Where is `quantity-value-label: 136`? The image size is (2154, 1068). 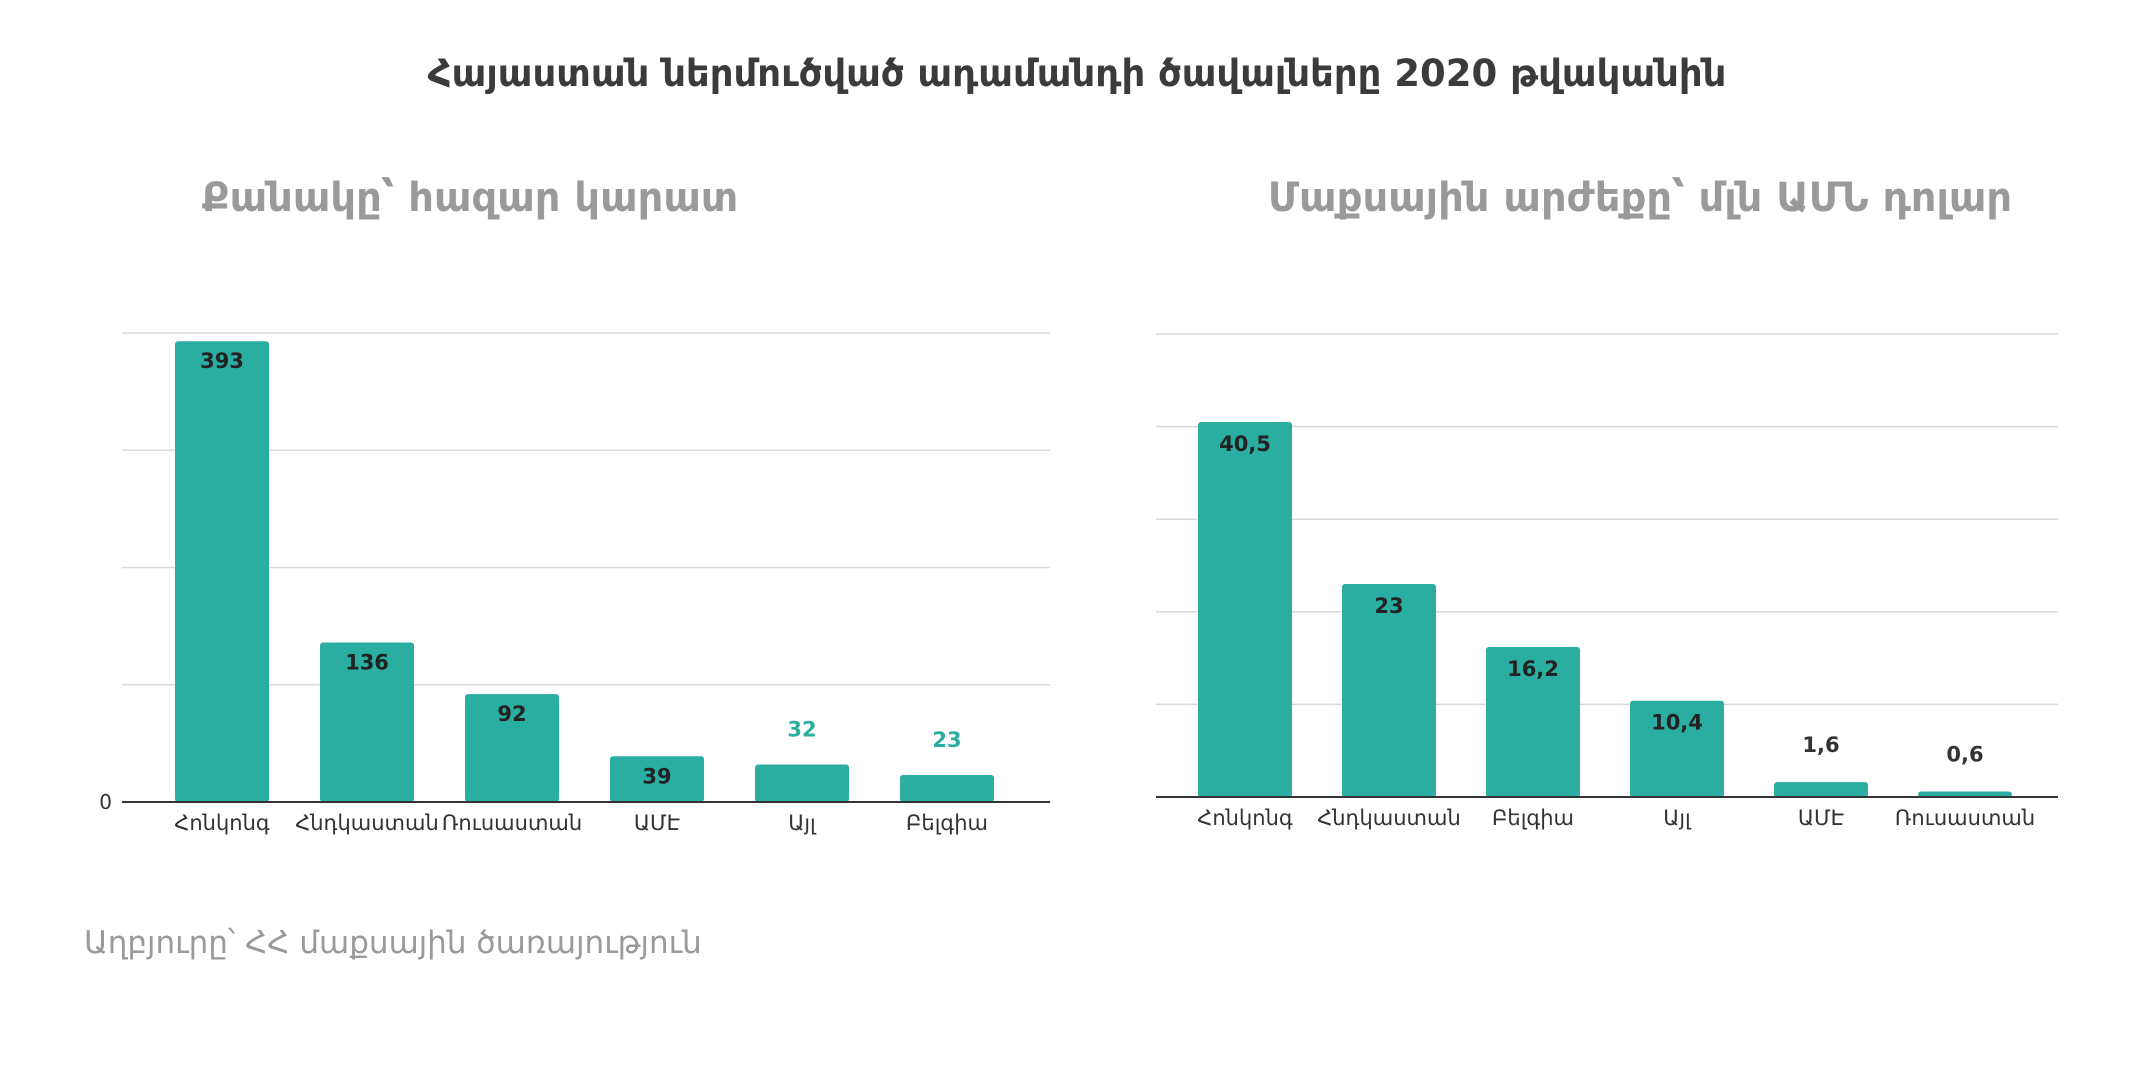
quantity-value-label: 136 is located at coordinates (367, 663).